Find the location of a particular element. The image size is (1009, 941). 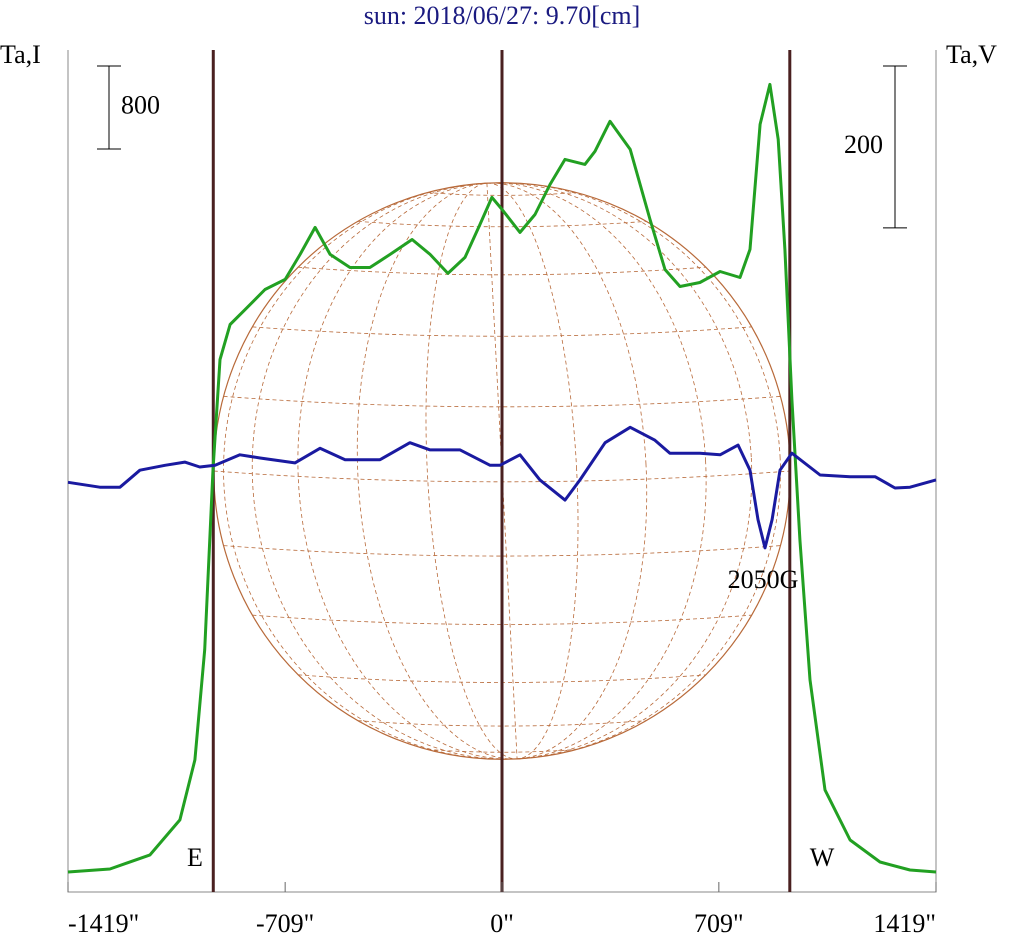

chart-title: sun: 2018/06/27: 9.70[cm] is located at coordinates (502, 15).